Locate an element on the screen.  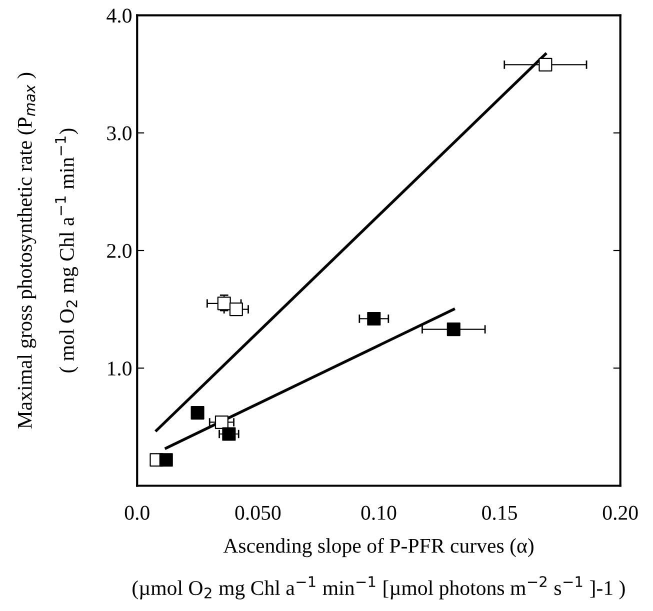
y-tick-label: 1.0 is located at coordinates (120, 369).